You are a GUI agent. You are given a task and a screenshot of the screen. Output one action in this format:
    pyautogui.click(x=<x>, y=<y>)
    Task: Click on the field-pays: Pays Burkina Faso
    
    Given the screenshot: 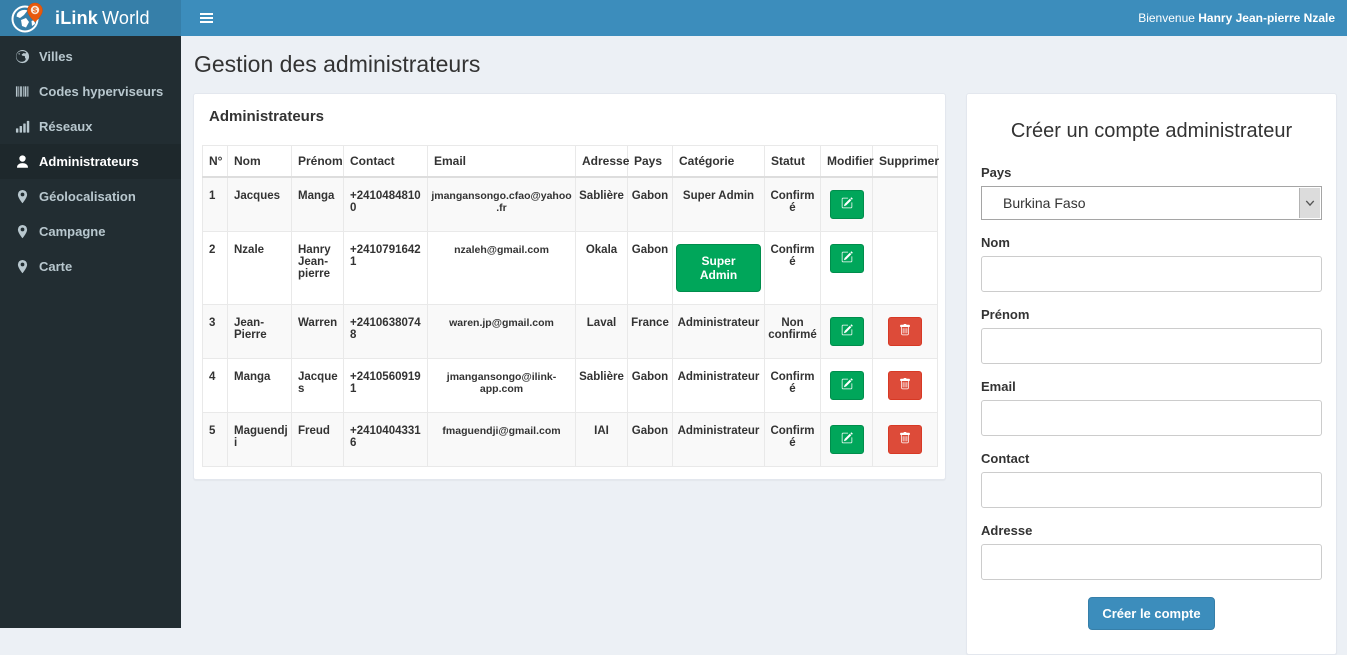 What is the action you would take?
    pyautogui.click(x=1151, y=192)
    